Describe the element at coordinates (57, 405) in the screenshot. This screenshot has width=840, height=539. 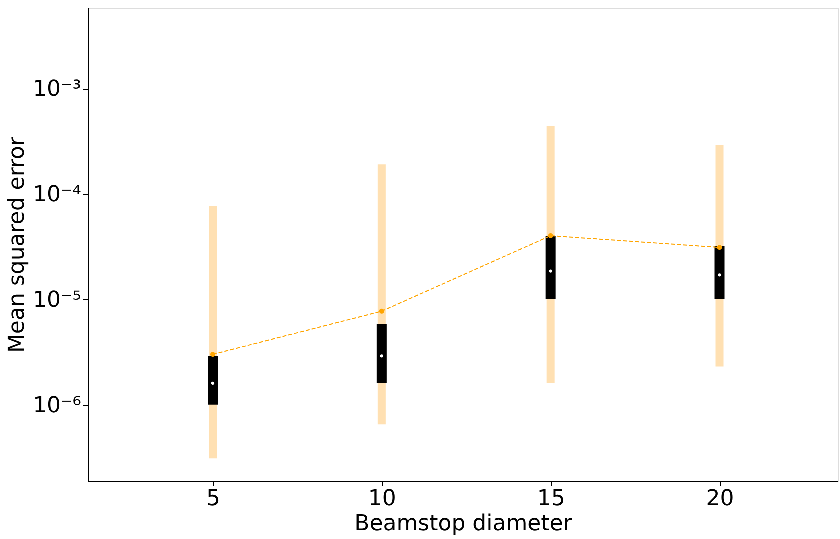
I see `y-tick-label: 10⁻⁶` at that location.